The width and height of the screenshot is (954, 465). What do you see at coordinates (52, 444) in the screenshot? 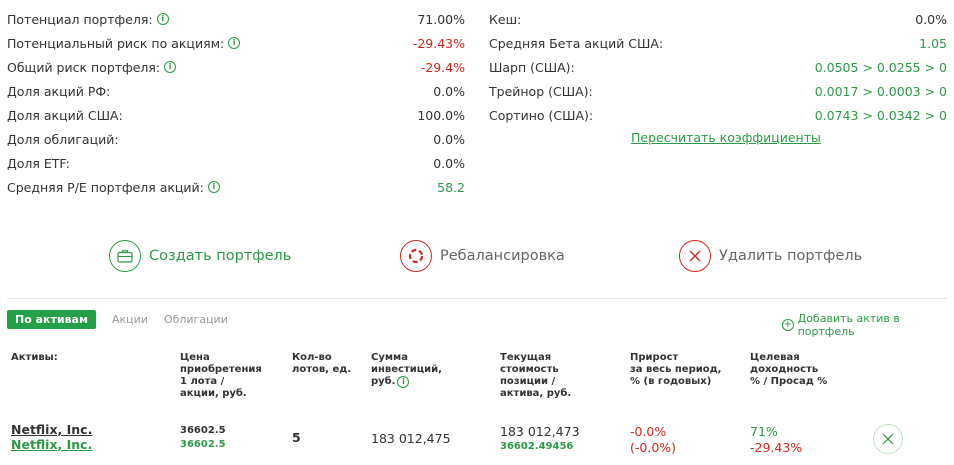
I see `asset-link-secondary: Netflix, Inc.` at bounding box center [52, 444].